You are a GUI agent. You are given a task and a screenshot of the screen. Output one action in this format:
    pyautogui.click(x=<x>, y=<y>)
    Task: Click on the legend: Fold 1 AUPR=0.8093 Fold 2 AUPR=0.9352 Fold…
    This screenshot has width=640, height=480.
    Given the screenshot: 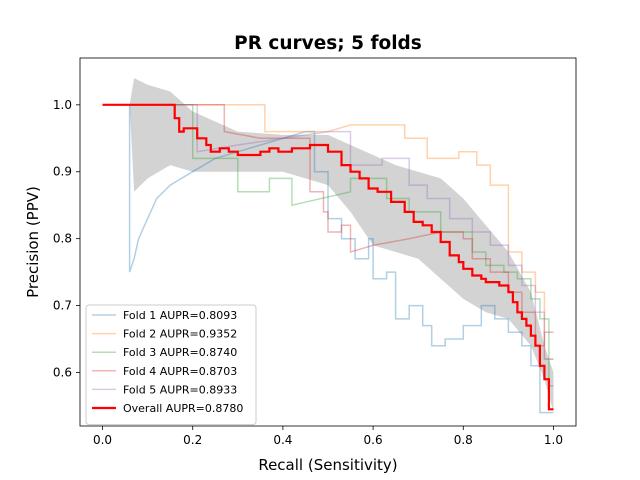 What is the action you would take?
    pyautogui.click(x=171, y=365)
    